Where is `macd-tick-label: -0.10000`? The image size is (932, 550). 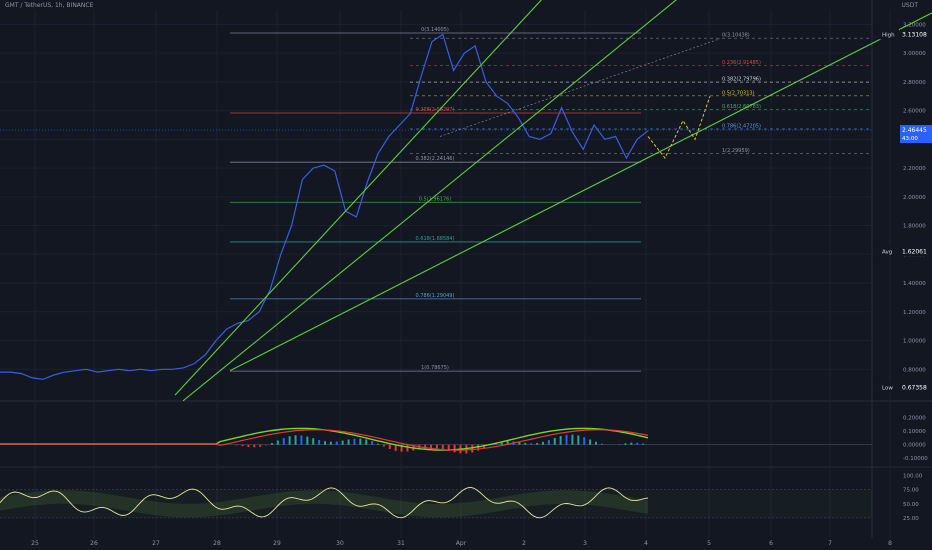 macd-tick-label: -0.10000 is located at coordinates (915, 459).